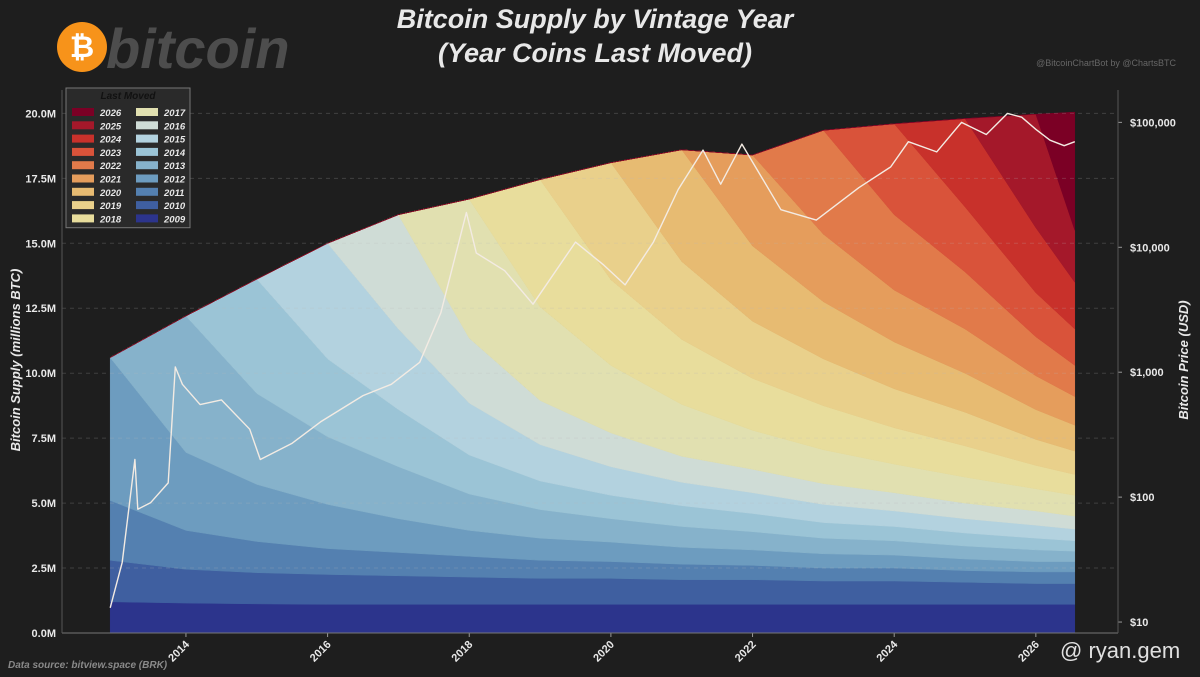 This screenshot has width=1200, height=677. What do you see at coordinates (1139, 623) in the screenshot?
I see `y2-tick-label: $10` at bounding box center [1139, 623].